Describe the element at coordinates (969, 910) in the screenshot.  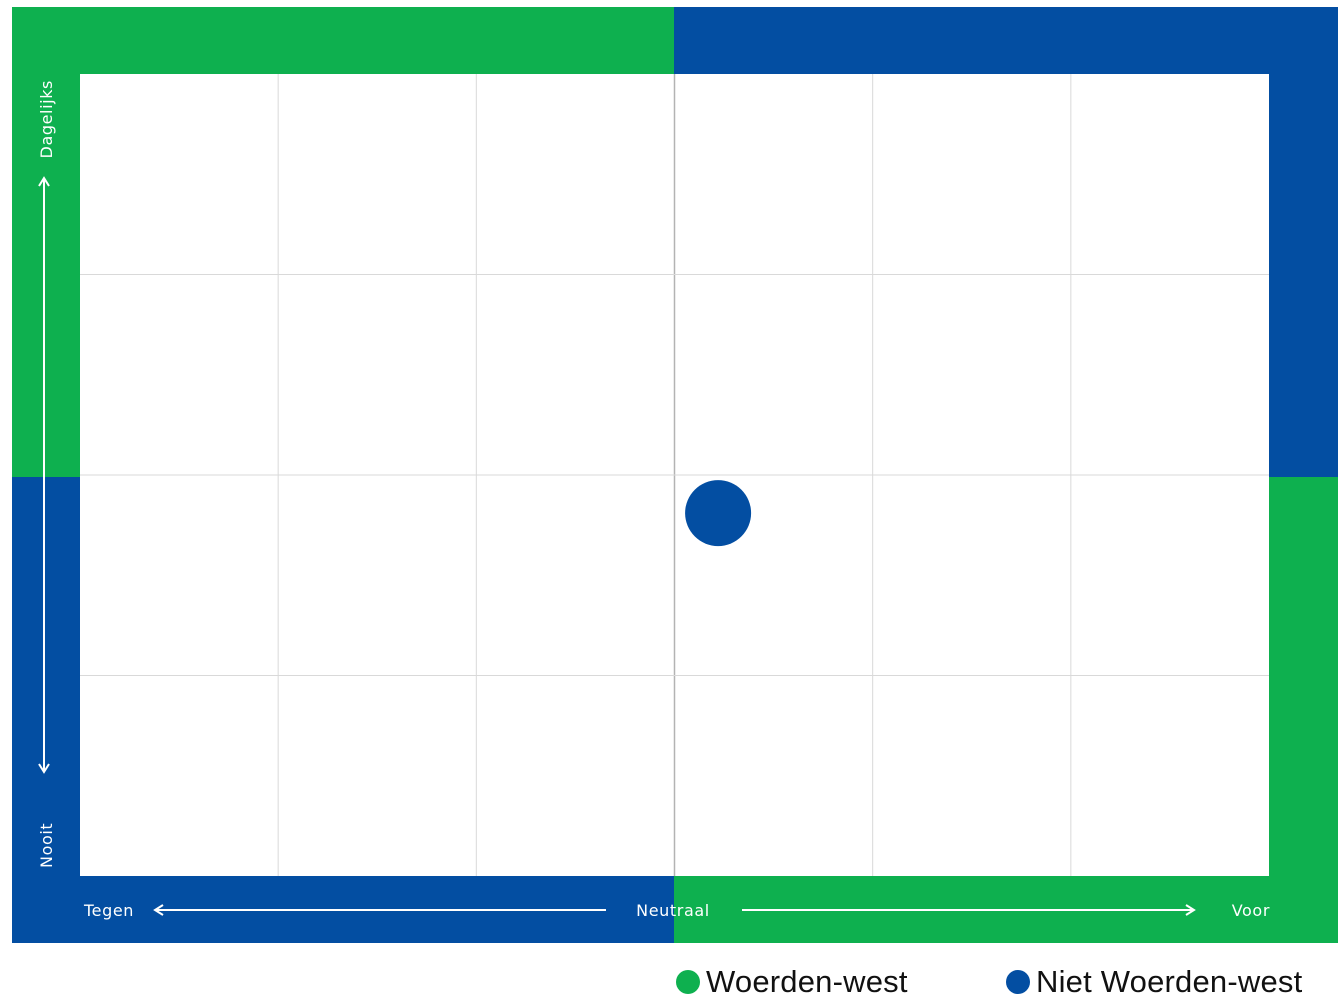
I see `x-axis-right-arrow` at that location.